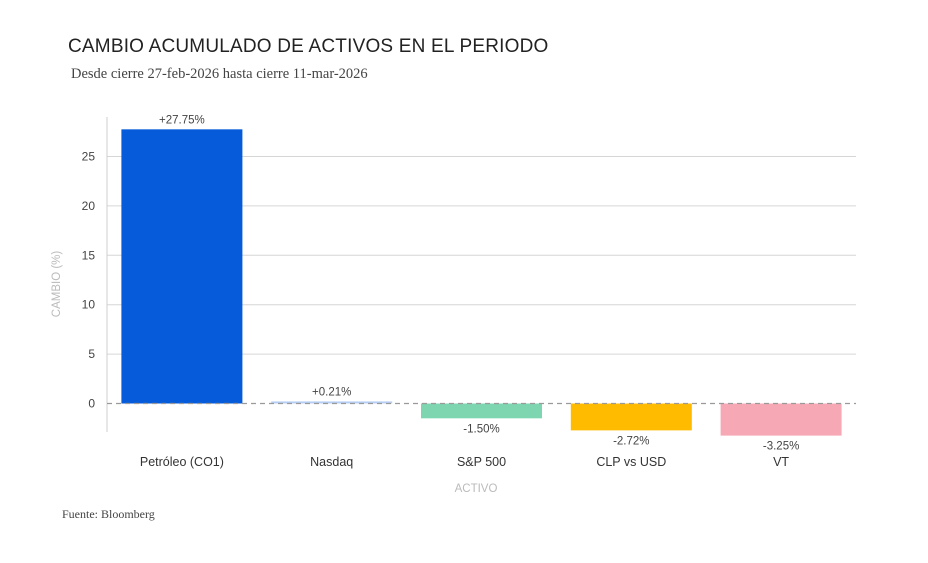 Image resolution: width=928 pixels, height=563 pixels. I want to click on y-tick-label: 10, so click(89, 305).